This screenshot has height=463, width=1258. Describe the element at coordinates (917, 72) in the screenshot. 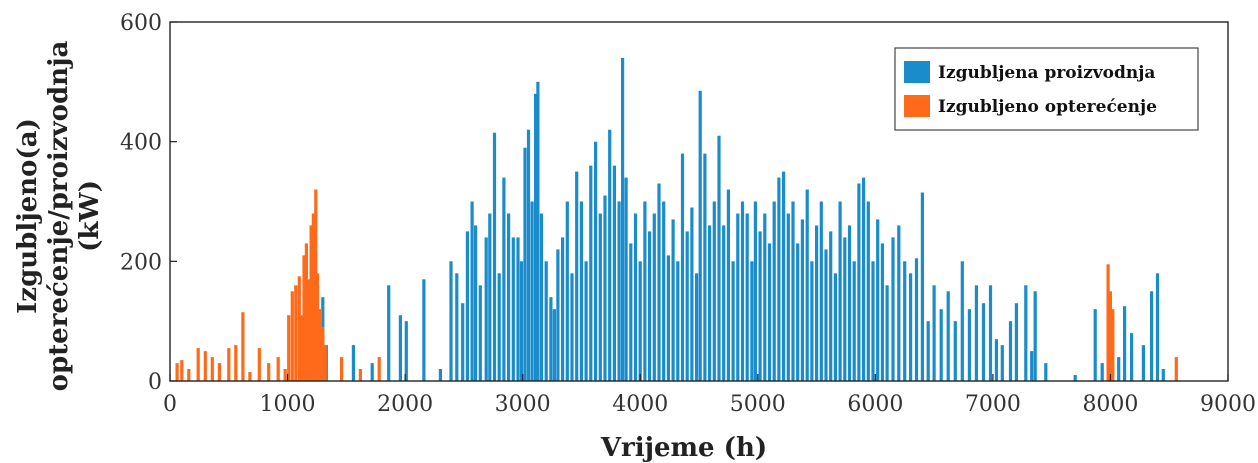

I see `legend-swatch-production` at that location.